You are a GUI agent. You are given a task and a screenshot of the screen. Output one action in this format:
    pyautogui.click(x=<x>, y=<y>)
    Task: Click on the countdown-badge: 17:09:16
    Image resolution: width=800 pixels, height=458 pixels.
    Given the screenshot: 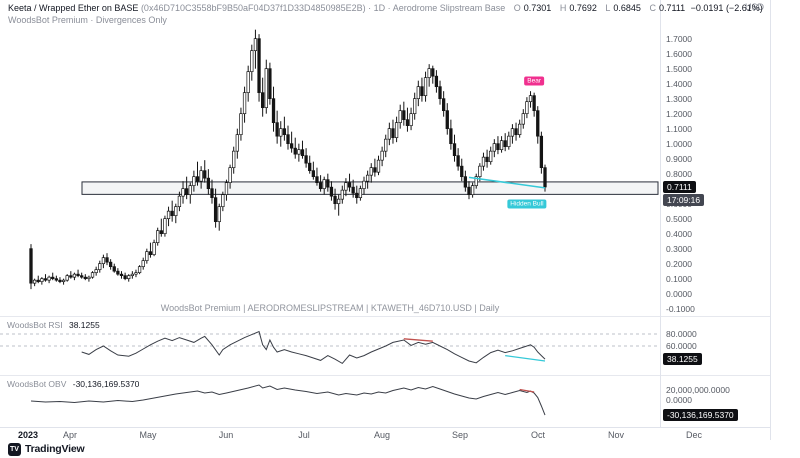 What is the action you would take?
    pyautogui.click(x=684, y=199)
    